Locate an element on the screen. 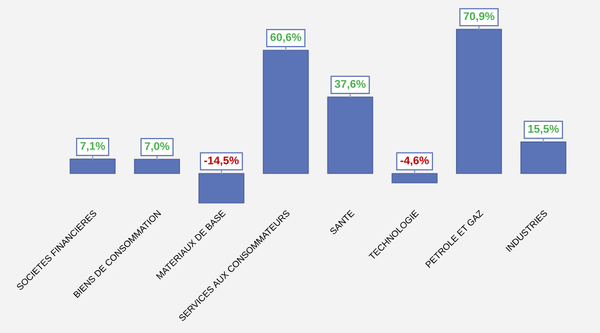 The height and width of the screenshot is (333, 600). data-label: -14,5% is located at coordinates (221, 161).